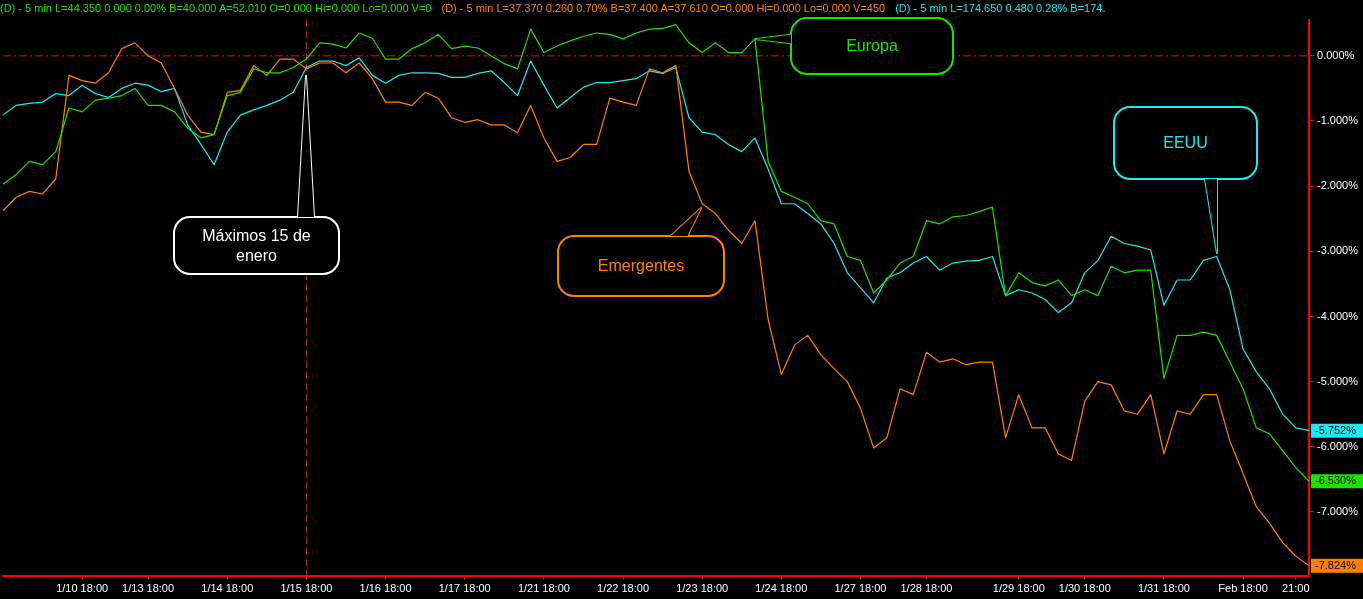  What do you see at coordinates (663, 8) in the screenshot?
I see `text: (D) - 5 min L=37.370 0.260 0.70% B=37.400 A=37.610 O=0.000 Hi=0.000 Lo=0.000 V=450` at bounding box center [663, 8].